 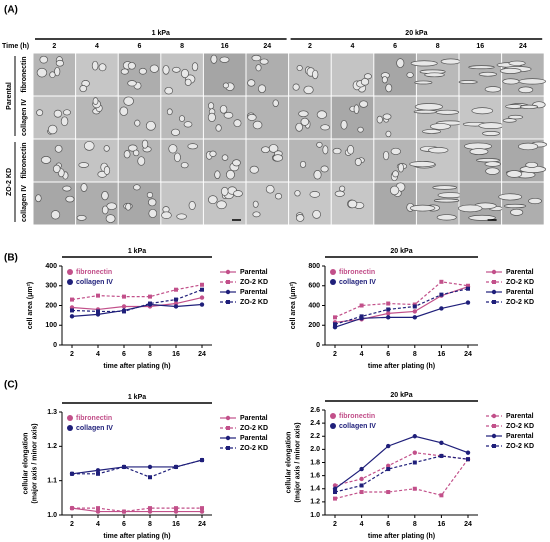 I want to click on y-tick-label: 1.3, so click(x=52, y=412).